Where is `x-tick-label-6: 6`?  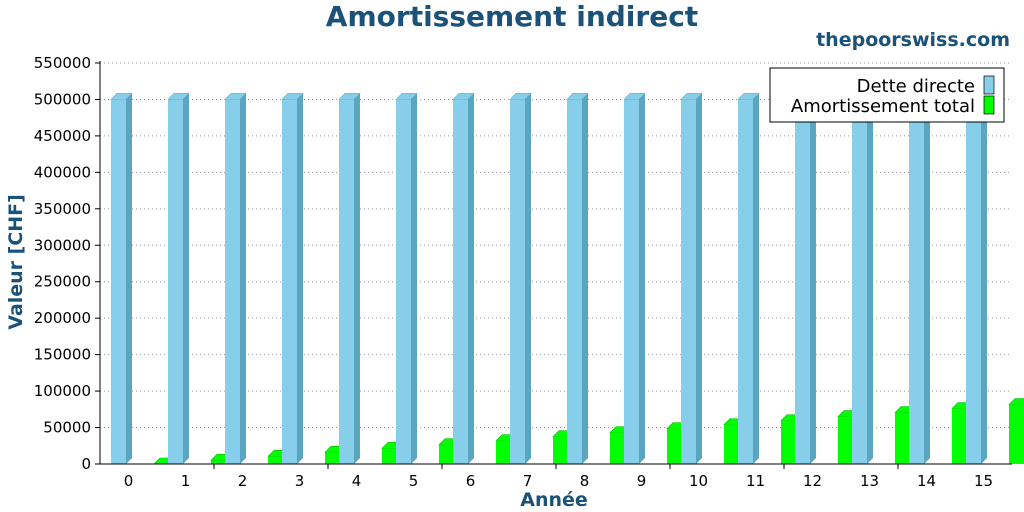
x-tick-label-6: 6 is located at coordinates (471, 481).